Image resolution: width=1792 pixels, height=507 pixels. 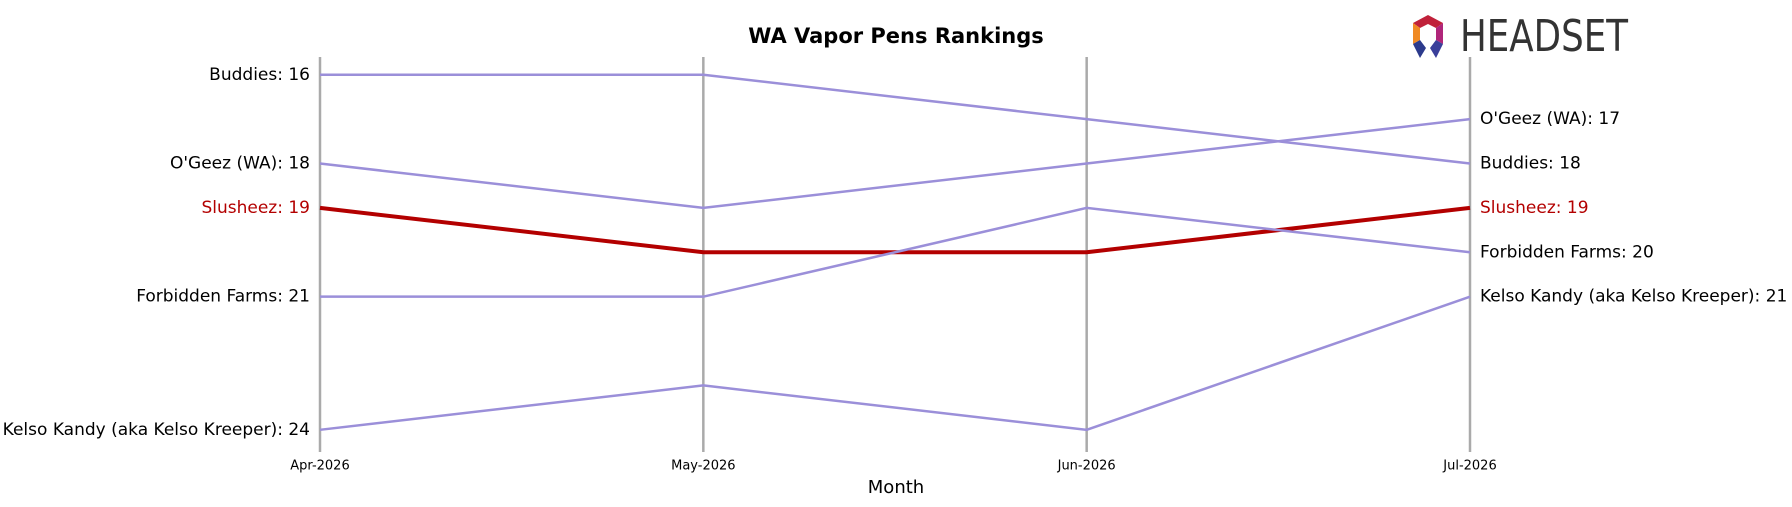 I want to click on x-axis-title: Month, so click(x=896, y=487).